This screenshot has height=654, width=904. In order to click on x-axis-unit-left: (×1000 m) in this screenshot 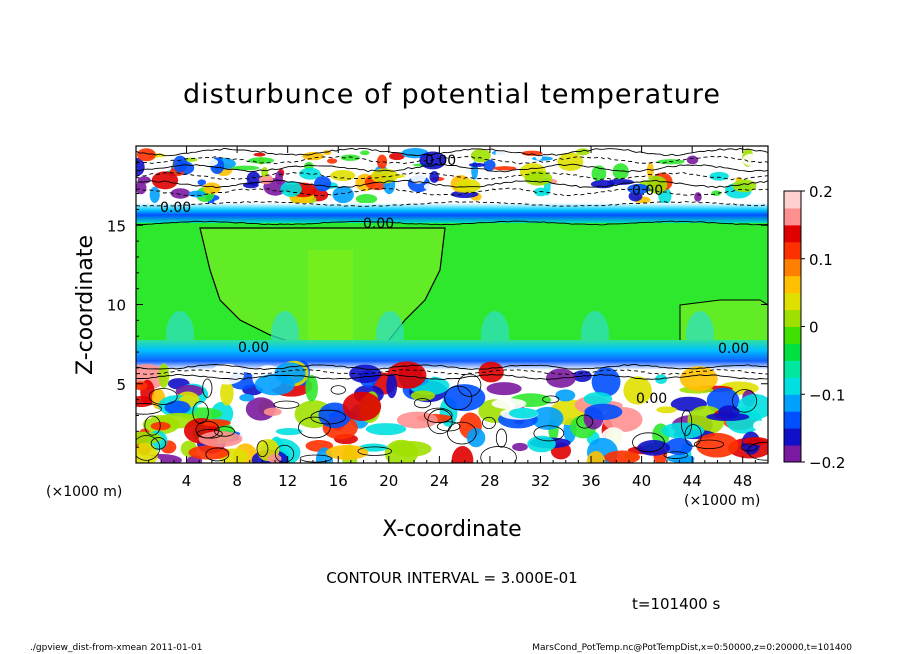, I will do `click(84, 492)`.